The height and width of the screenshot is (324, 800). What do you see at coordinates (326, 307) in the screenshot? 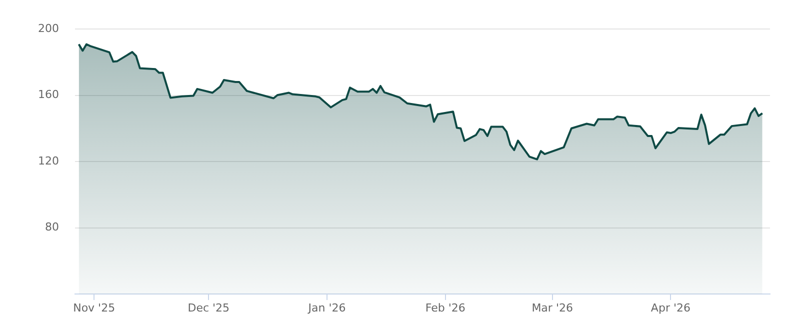
I see `x-tick-label: Jan '26` at bounding box center [326, 307].